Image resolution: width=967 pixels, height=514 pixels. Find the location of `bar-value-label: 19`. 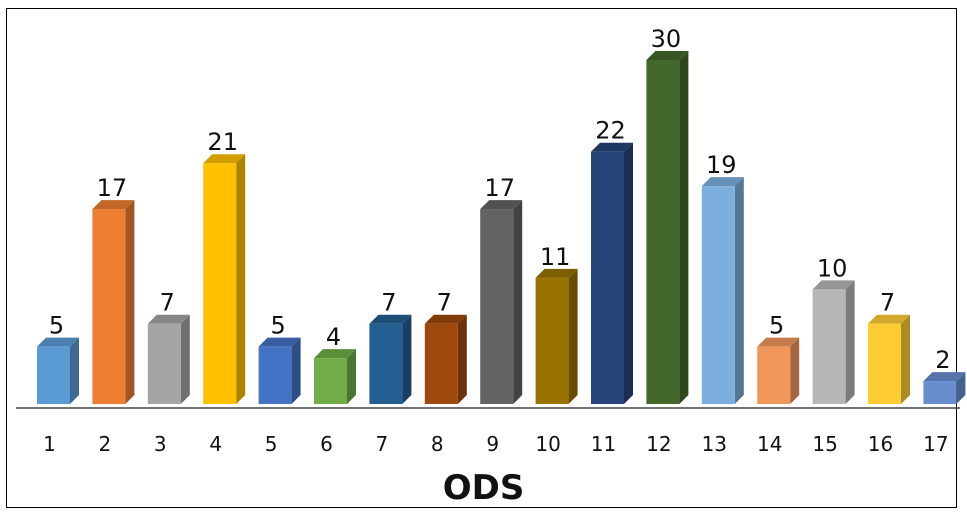

bar-value-label: 19 is located at coordinates (721, 165).